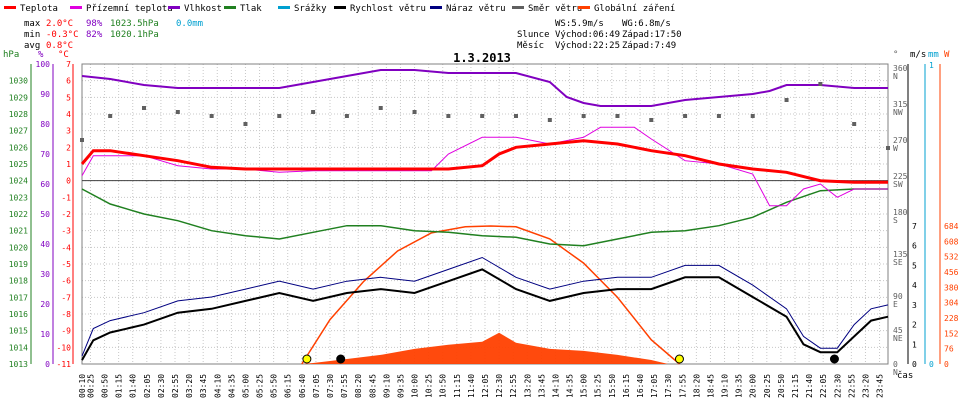 This screenshot has width=966, height=404. Describe the element at coordinates (739, 386) in the screenshot. I see `time-tick-label: 19:35` at that location.